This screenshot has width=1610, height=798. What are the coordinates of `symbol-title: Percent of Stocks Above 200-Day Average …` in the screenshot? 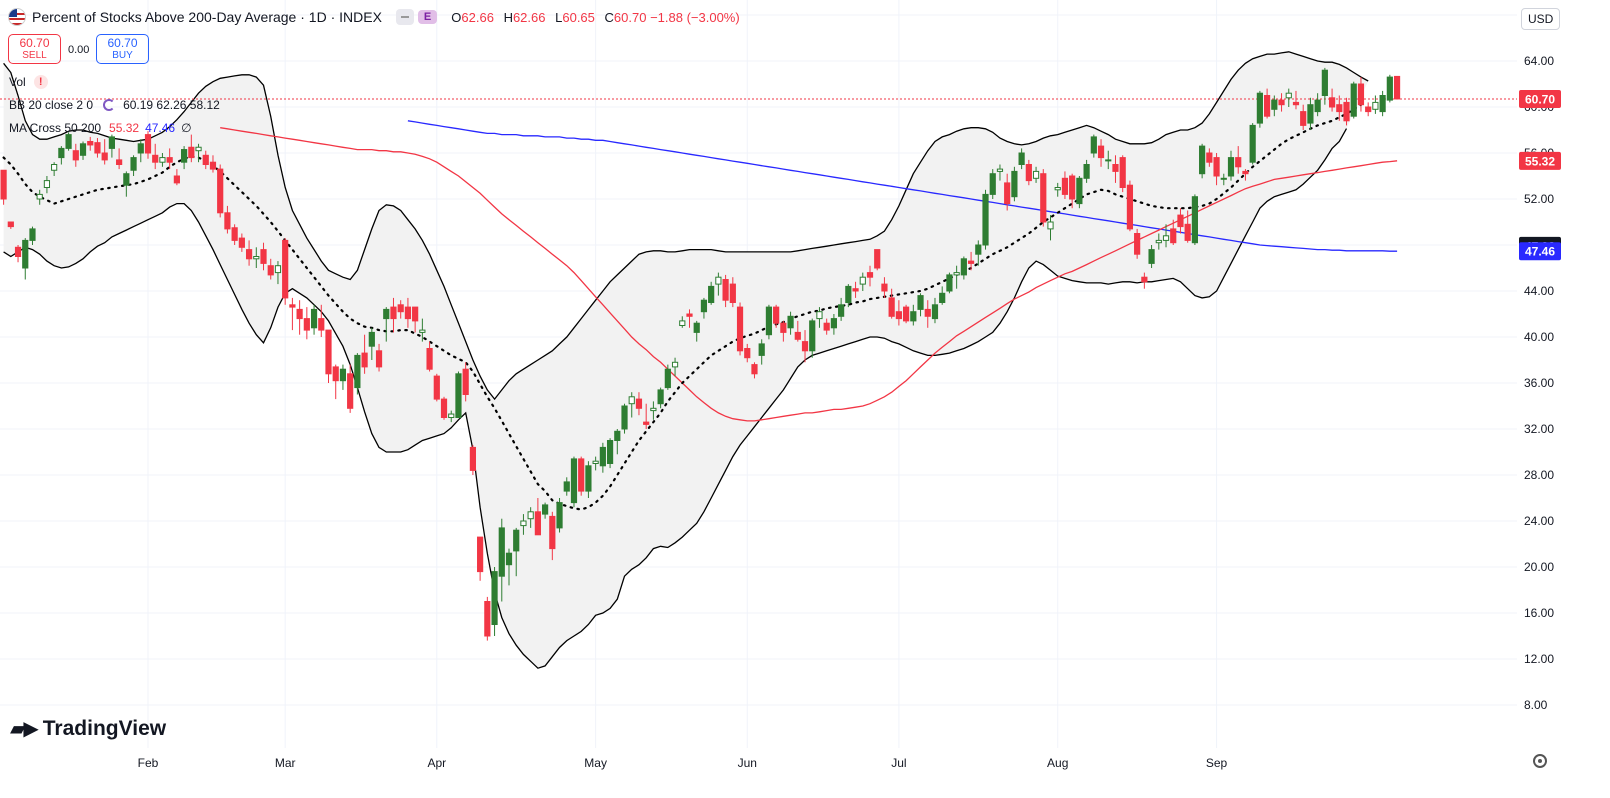 It's located at (207, 17).